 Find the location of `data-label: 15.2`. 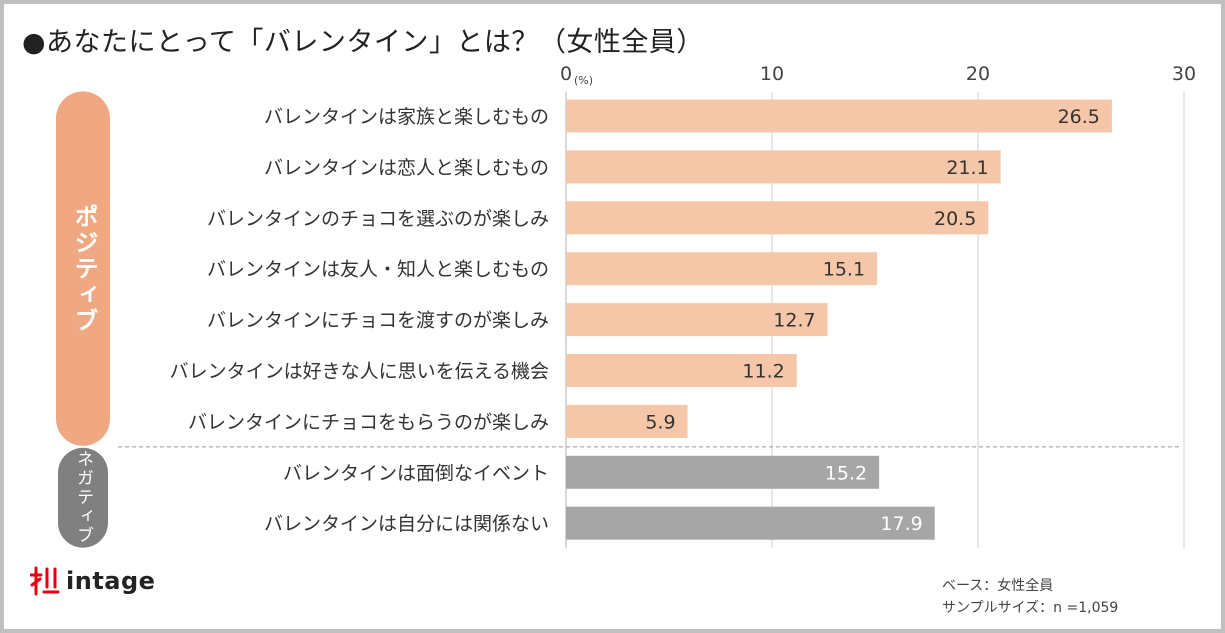

data-label: 15.2 is located at coordinates (846, 473).